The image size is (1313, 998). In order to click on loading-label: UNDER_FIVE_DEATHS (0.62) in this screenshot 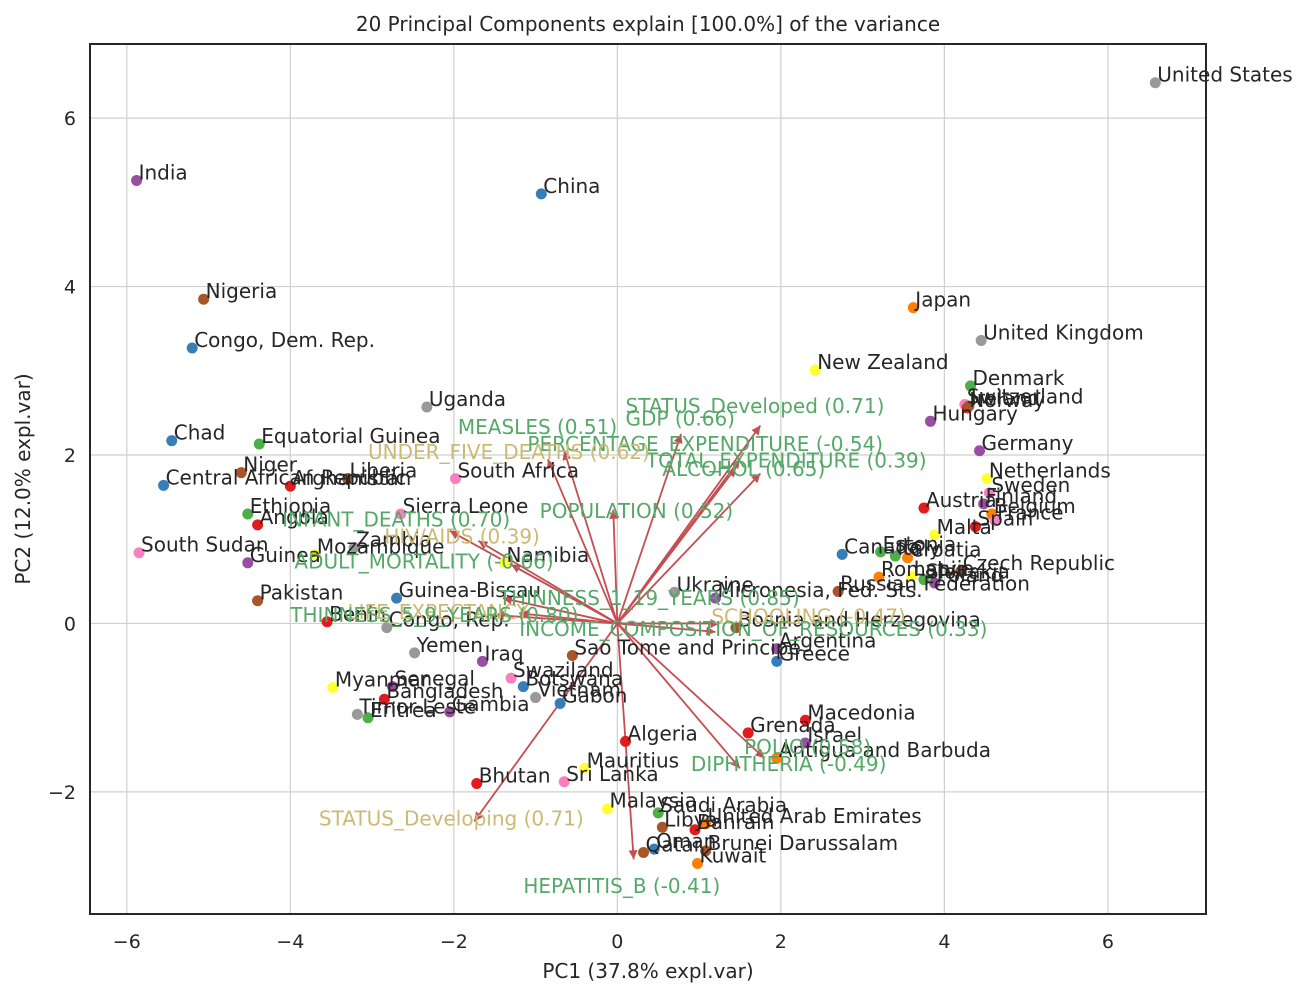, I will do `click(509, 452)`.